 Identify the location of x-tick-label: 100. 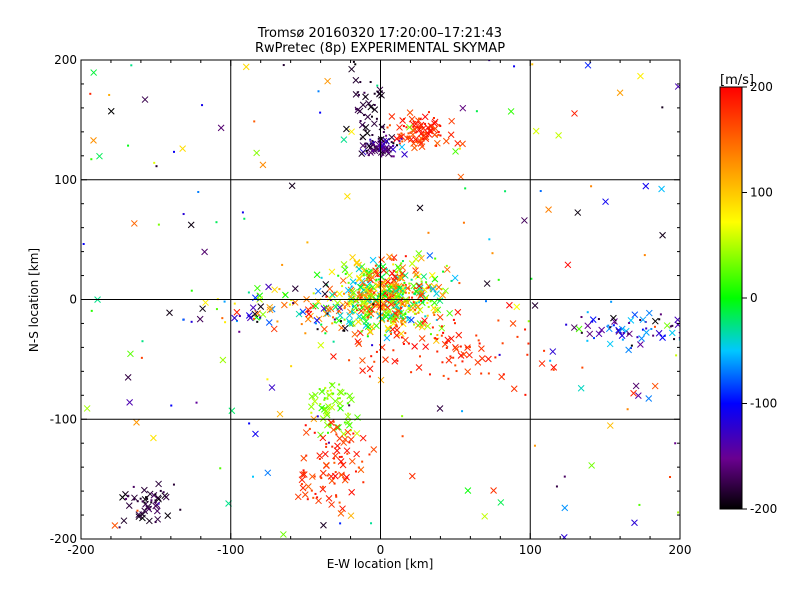
(530, 550).